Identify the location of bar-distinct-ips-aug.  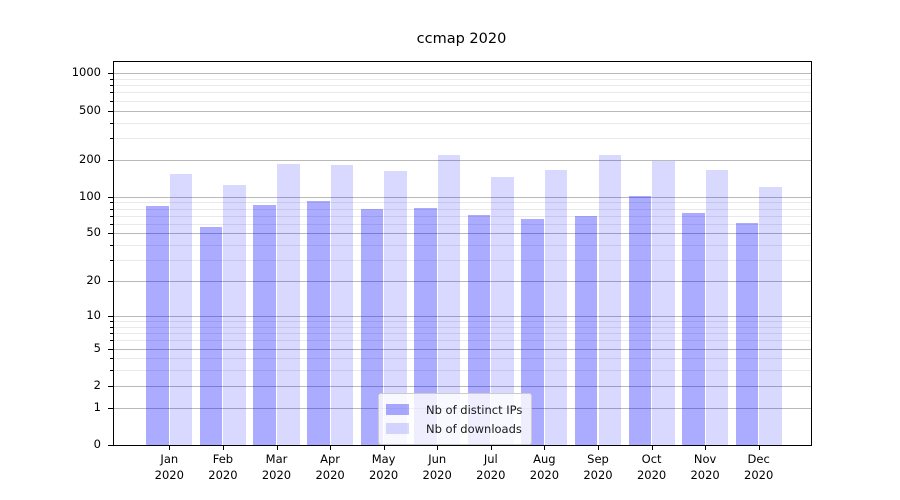
(532, 331).